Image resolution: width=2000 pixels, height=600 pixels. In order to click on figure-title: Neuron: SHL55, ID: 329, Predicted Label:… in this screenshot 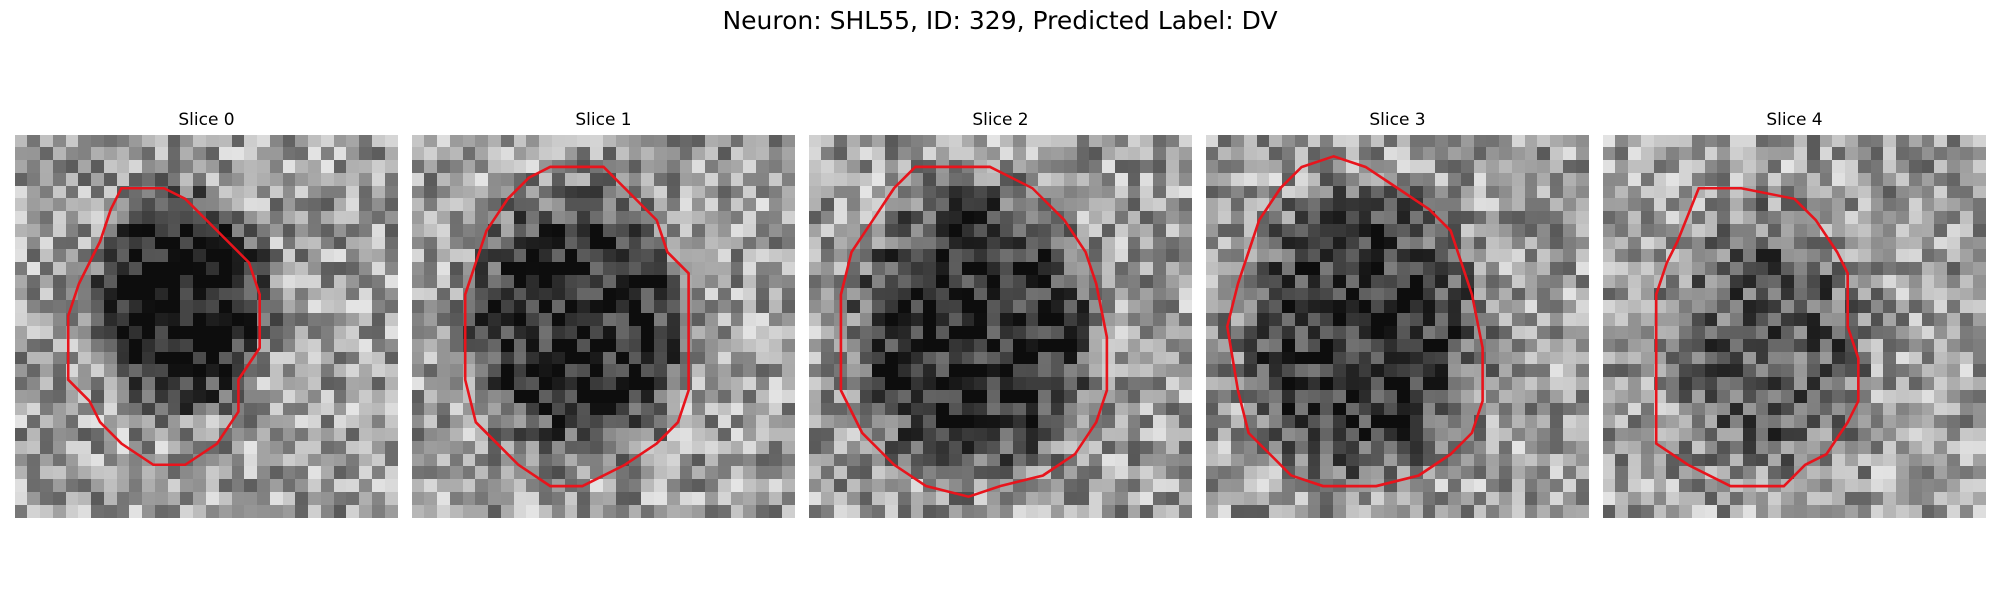, I will do `click(1000, 20)`.